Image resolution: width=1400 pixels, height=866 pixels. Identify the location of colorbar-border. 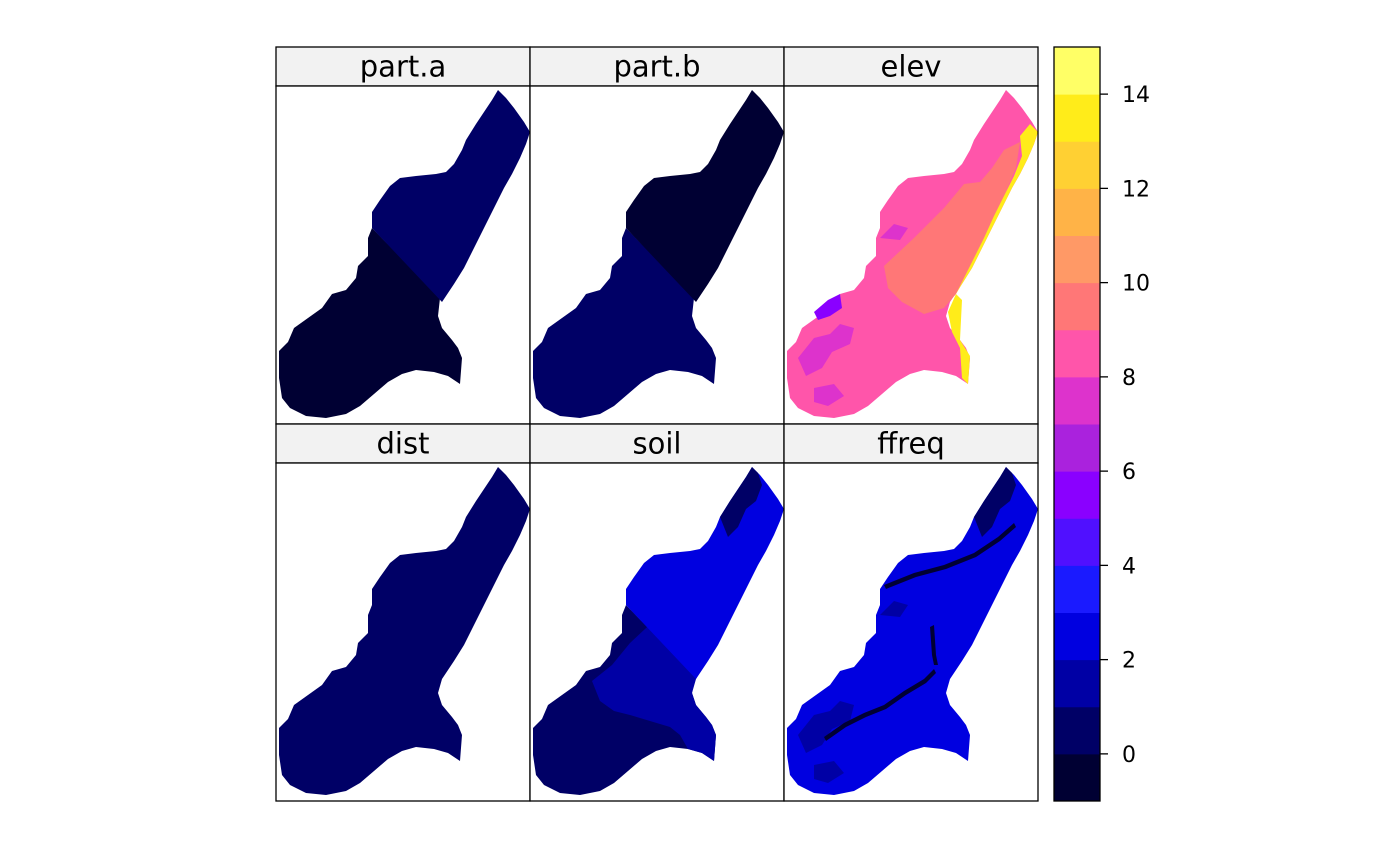
(1077, 424).